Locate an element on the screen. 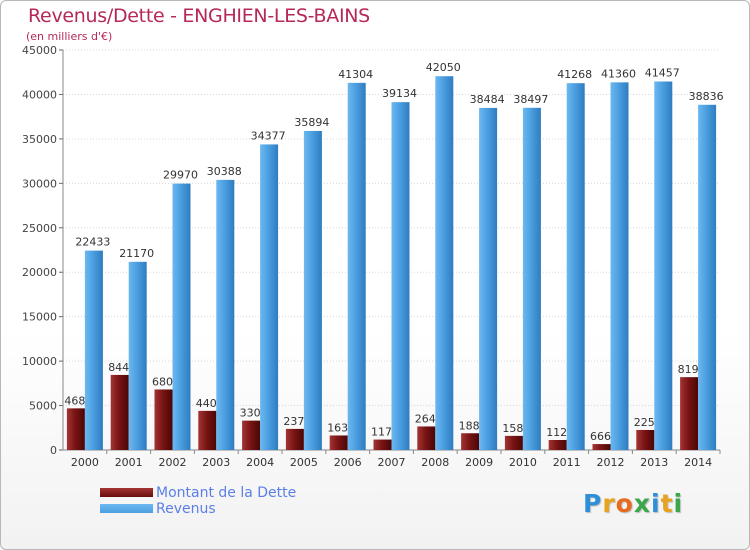 The image size is (750, 550). data-label-debt-2001: 844 is located at coordinates (118, 367).